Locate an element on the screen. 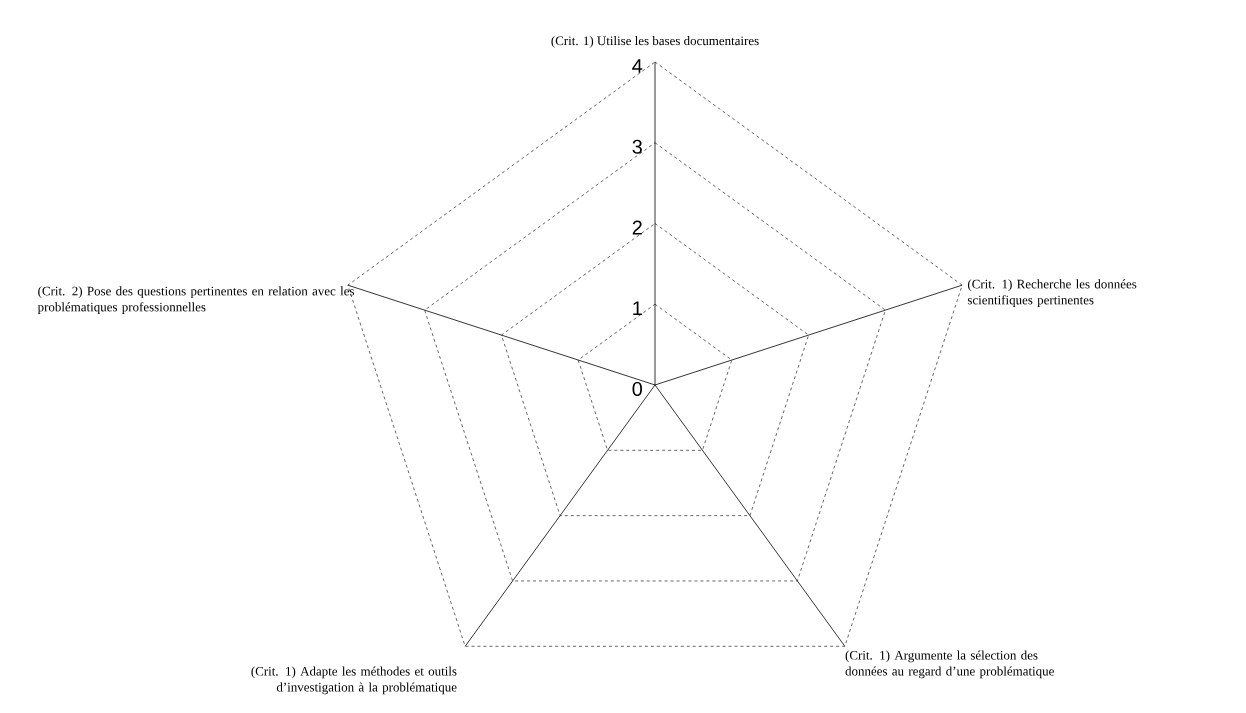 Image resolution: width=1246 pixels, height=713 pixels. spoke-label: (Crit. 1) Utilise les bases documentaires is located at coordinates (655, 42).